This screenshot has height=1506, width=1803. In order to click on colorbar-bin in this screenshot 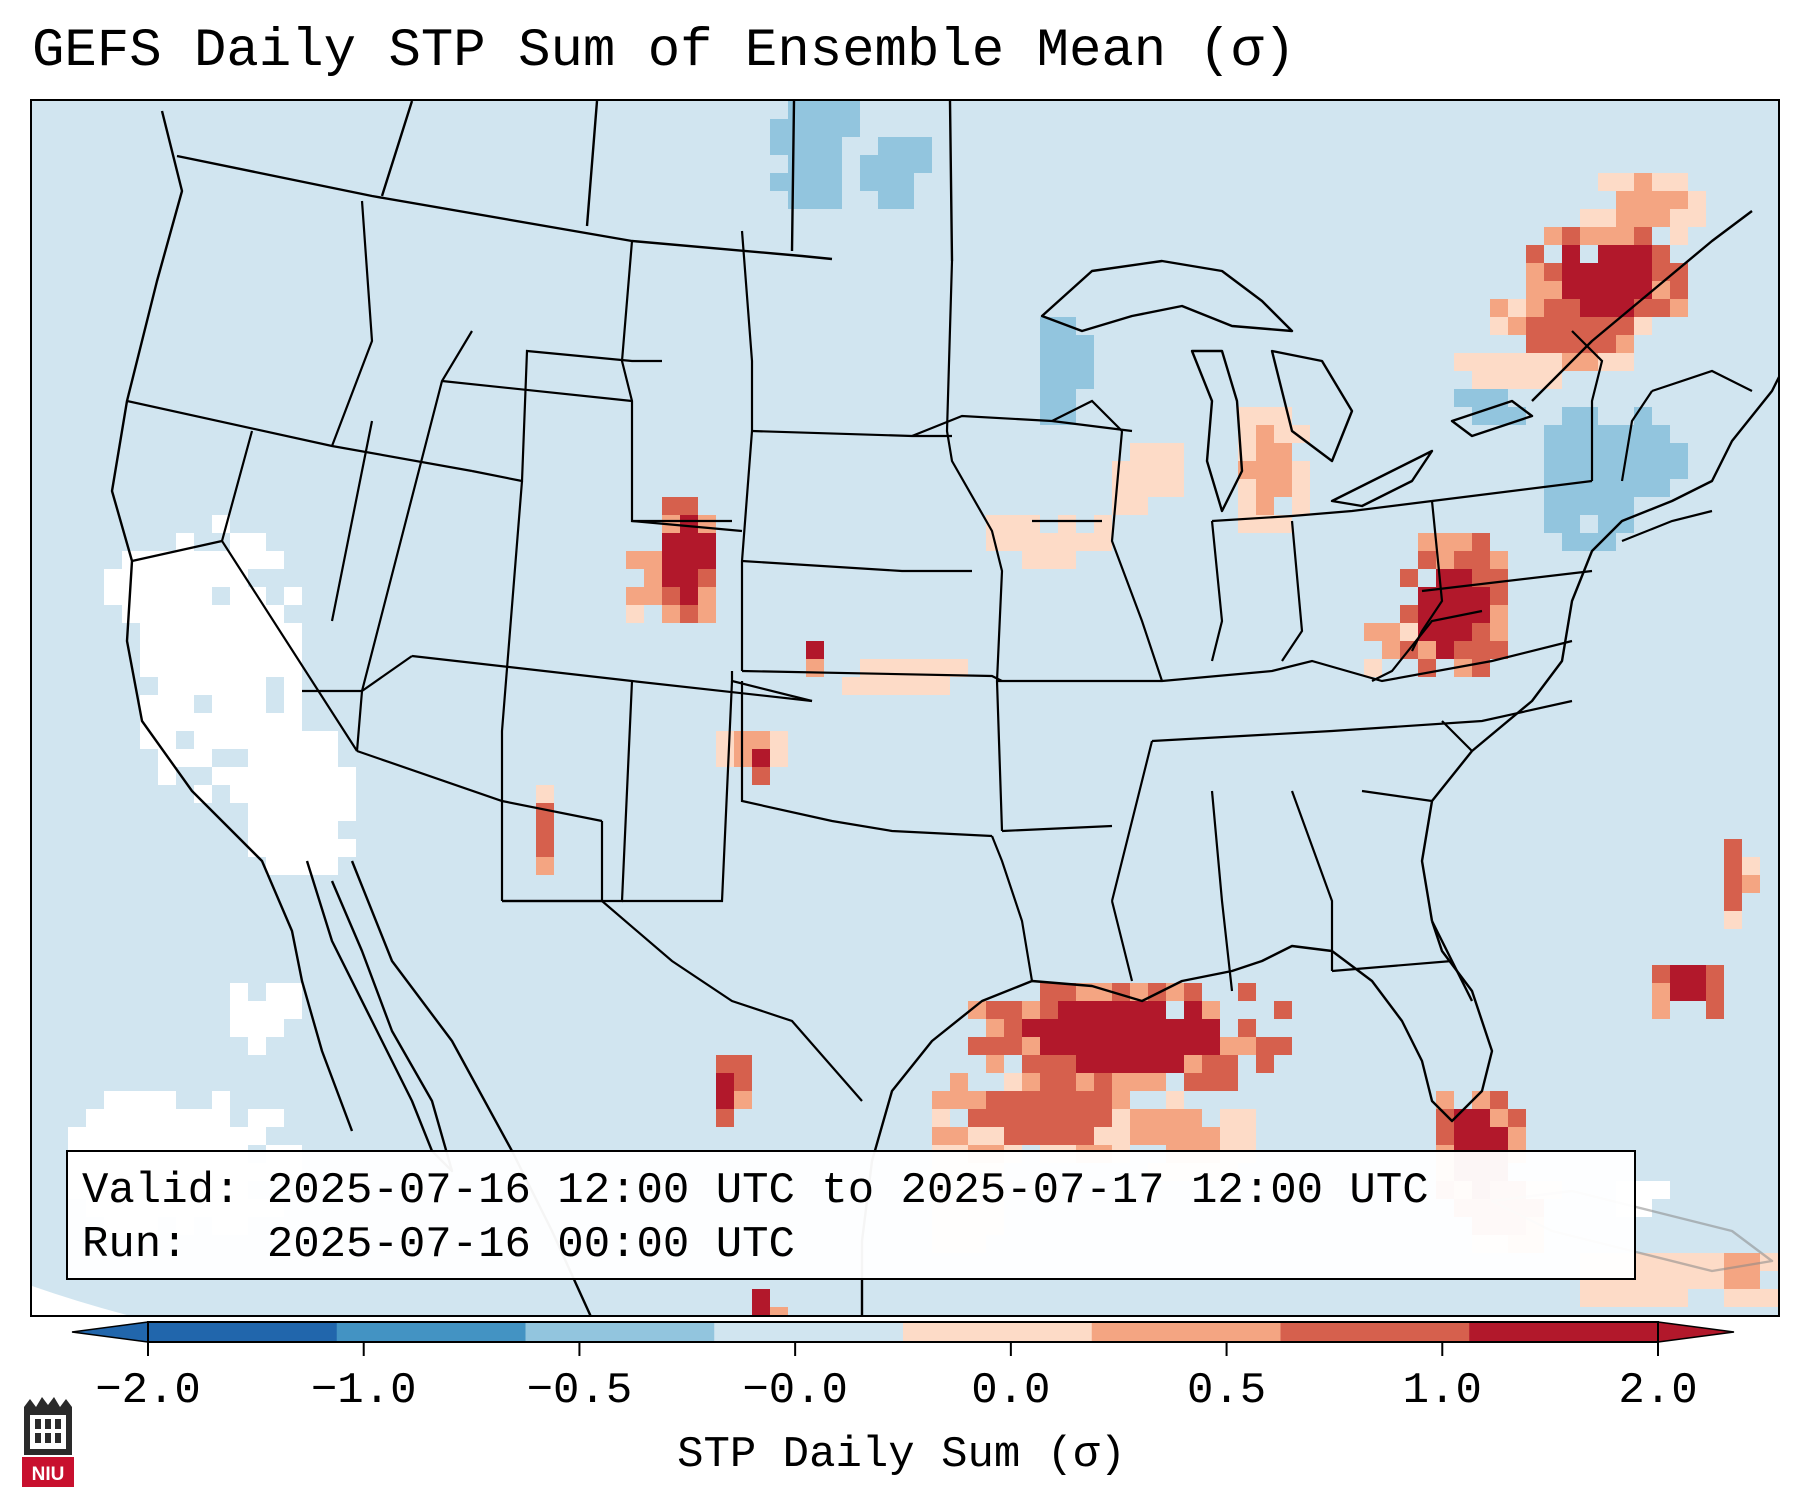, I will do `click(620, 1332)`.